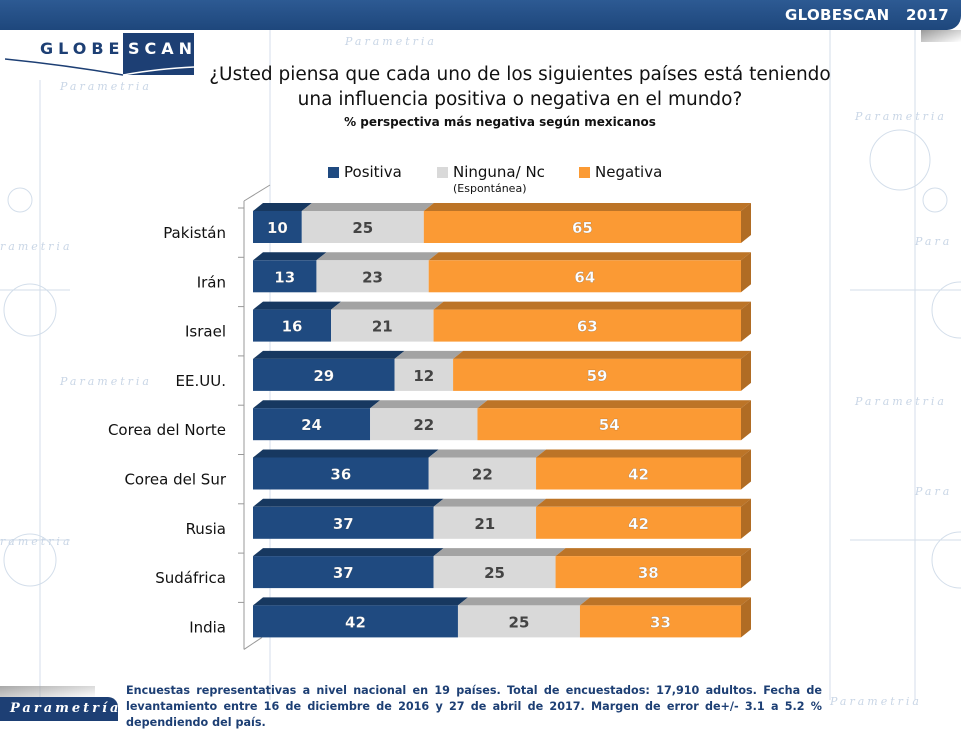 This screenshot has width=961, height=731. Describe the element at coordinates (499, 172) in the screenshot. I see `legend-label-ninguna: Ninguna/ Nc` at that location.